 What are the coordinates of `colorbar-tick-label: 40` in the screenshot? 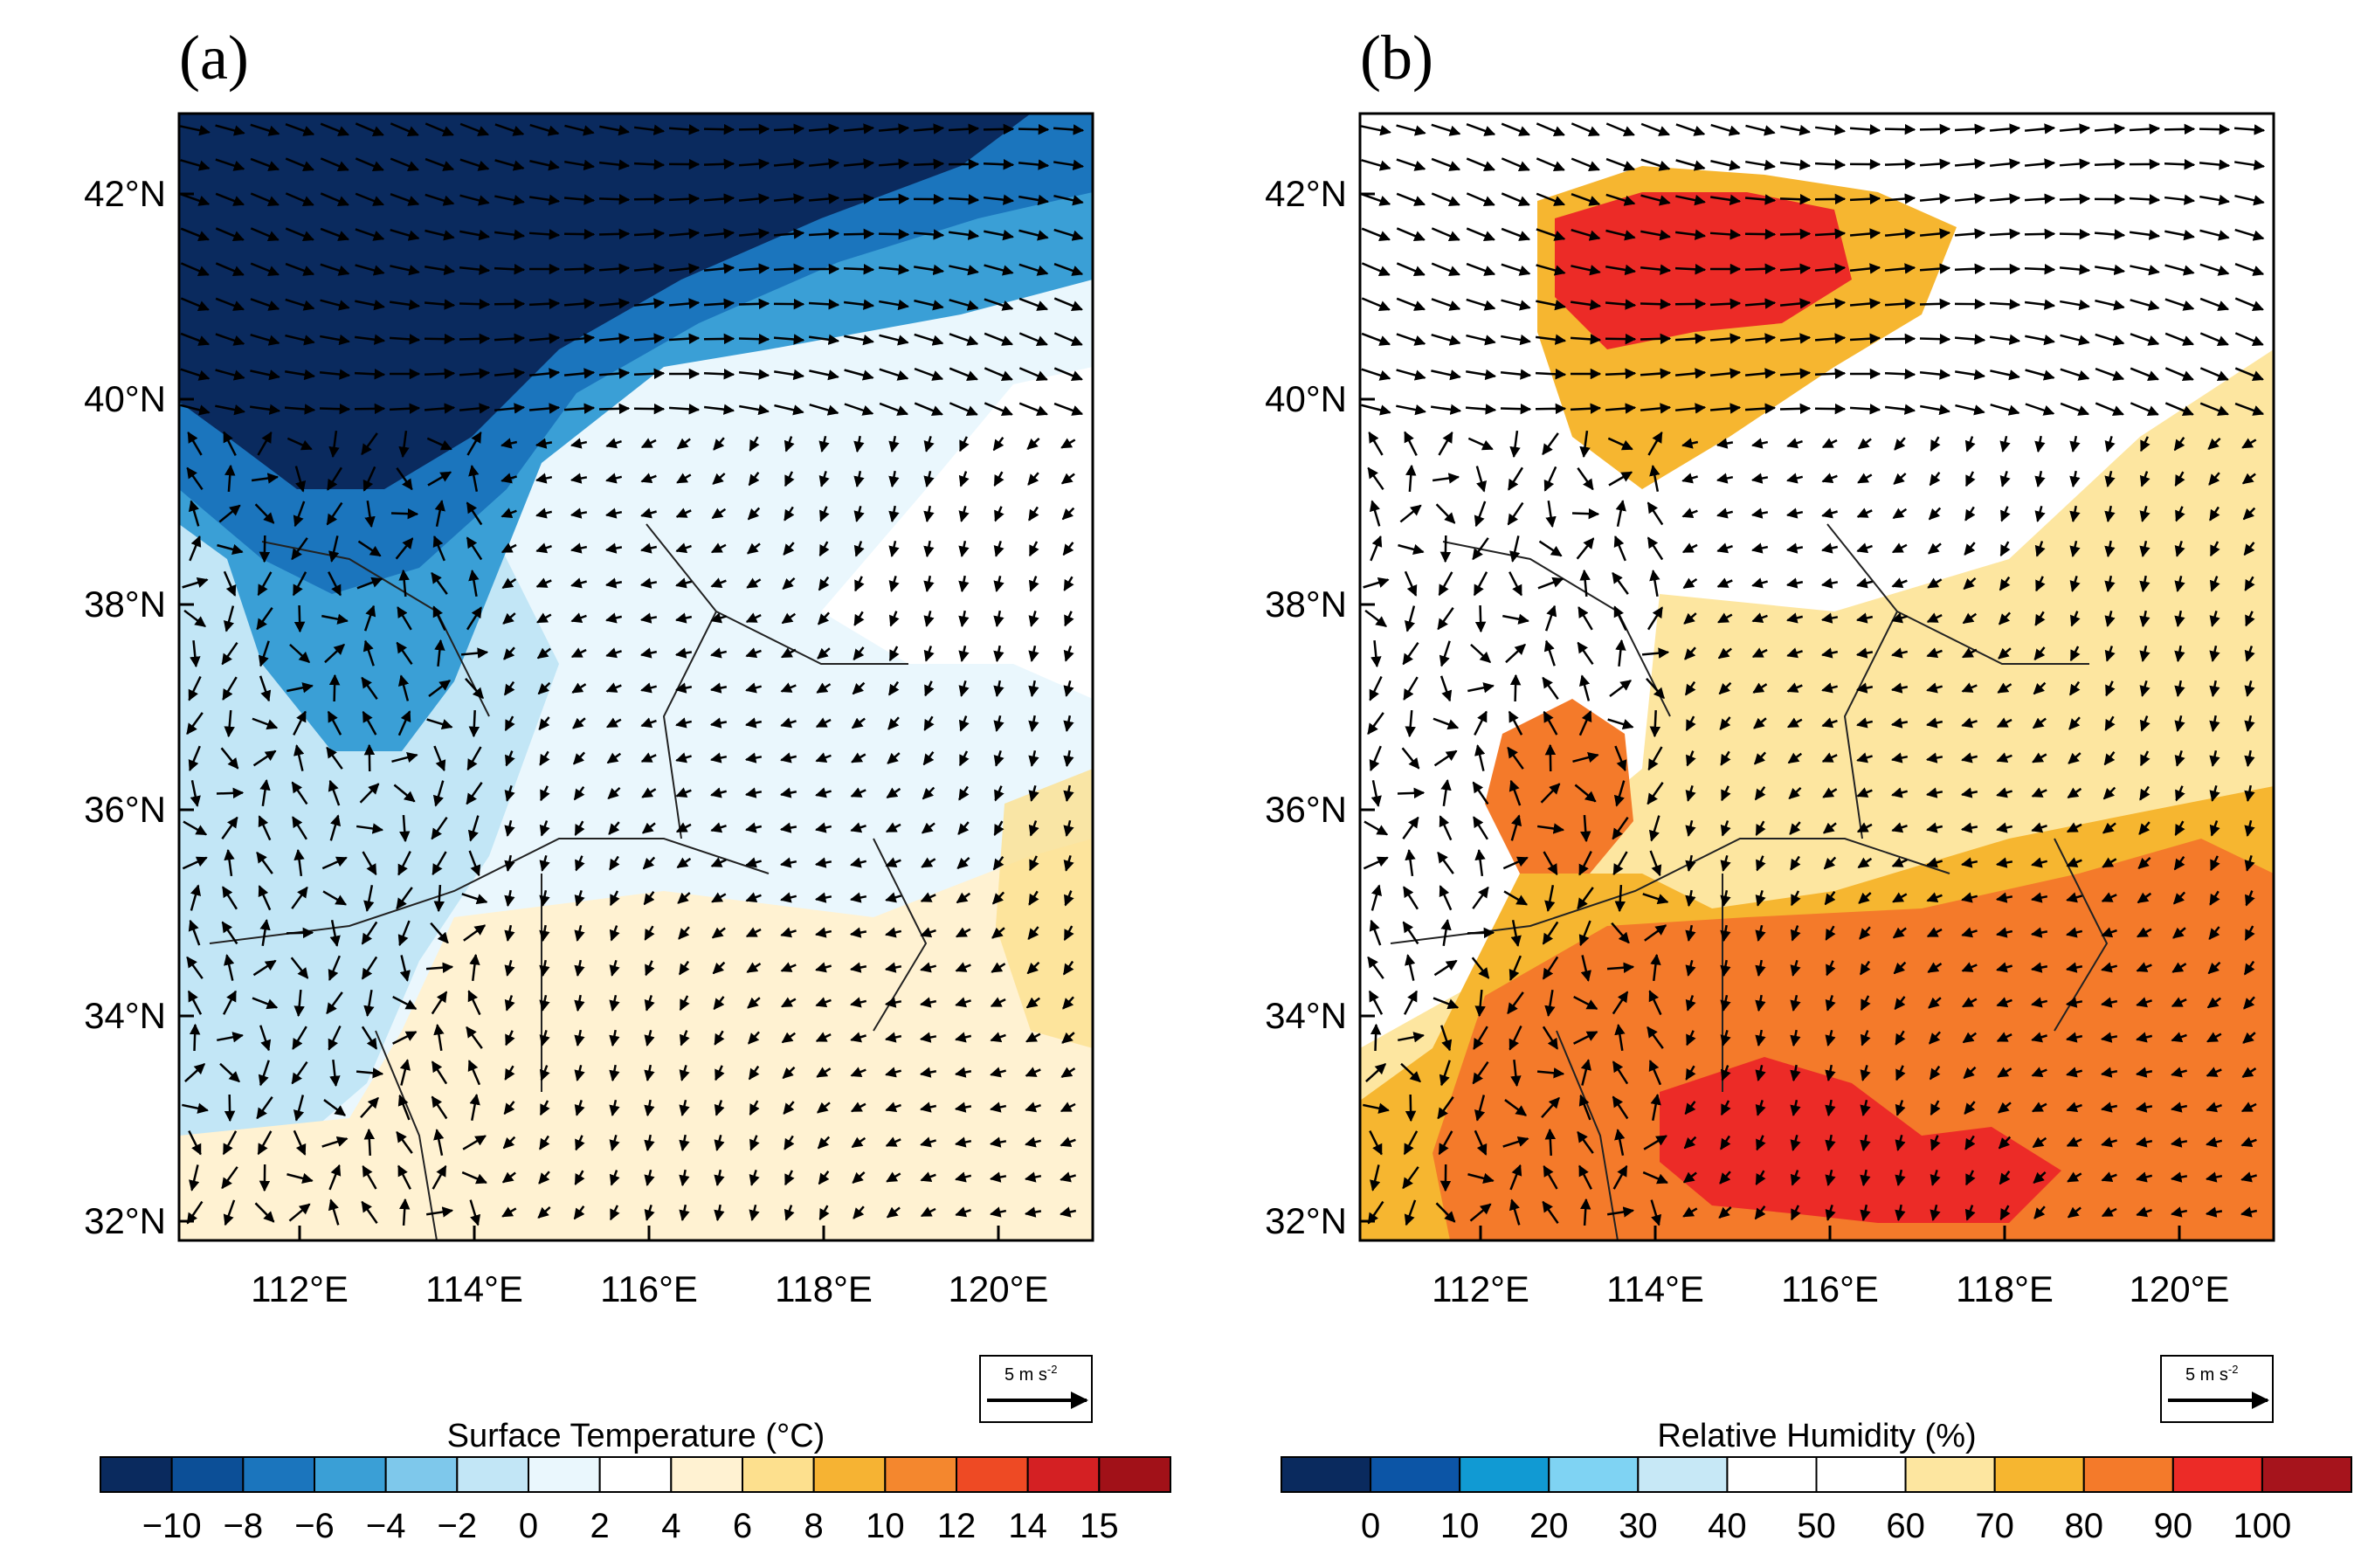 It's located at (1727, 1526).